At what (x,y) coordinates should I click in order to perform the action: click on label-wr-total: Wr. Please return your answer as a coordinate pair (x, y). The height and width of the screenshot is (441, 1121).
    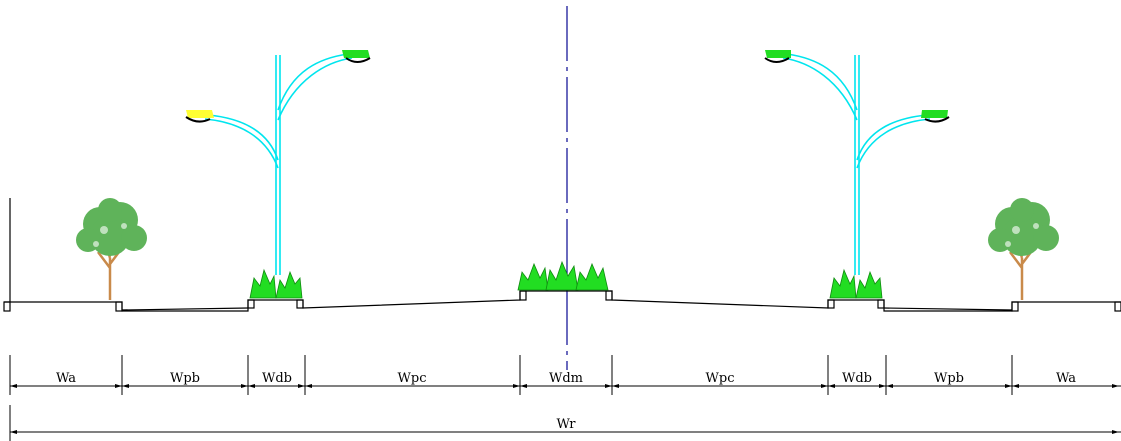
    Looking at the image, I should click on (567, 424).